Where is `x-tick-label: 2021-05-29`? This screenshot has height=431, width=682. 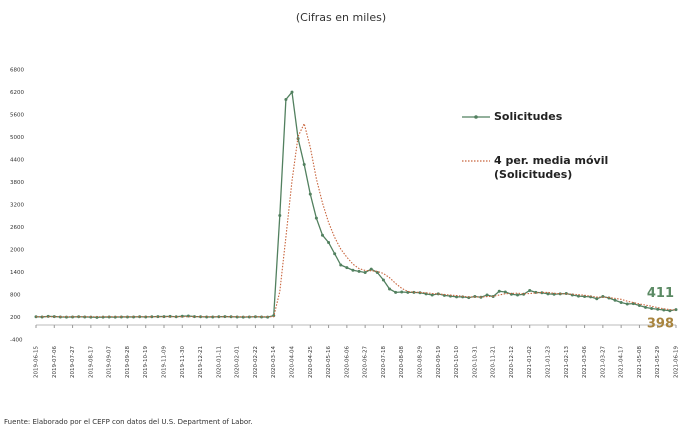
x-tick-label: 2021-05-29 is located at coordinates (658, 362).